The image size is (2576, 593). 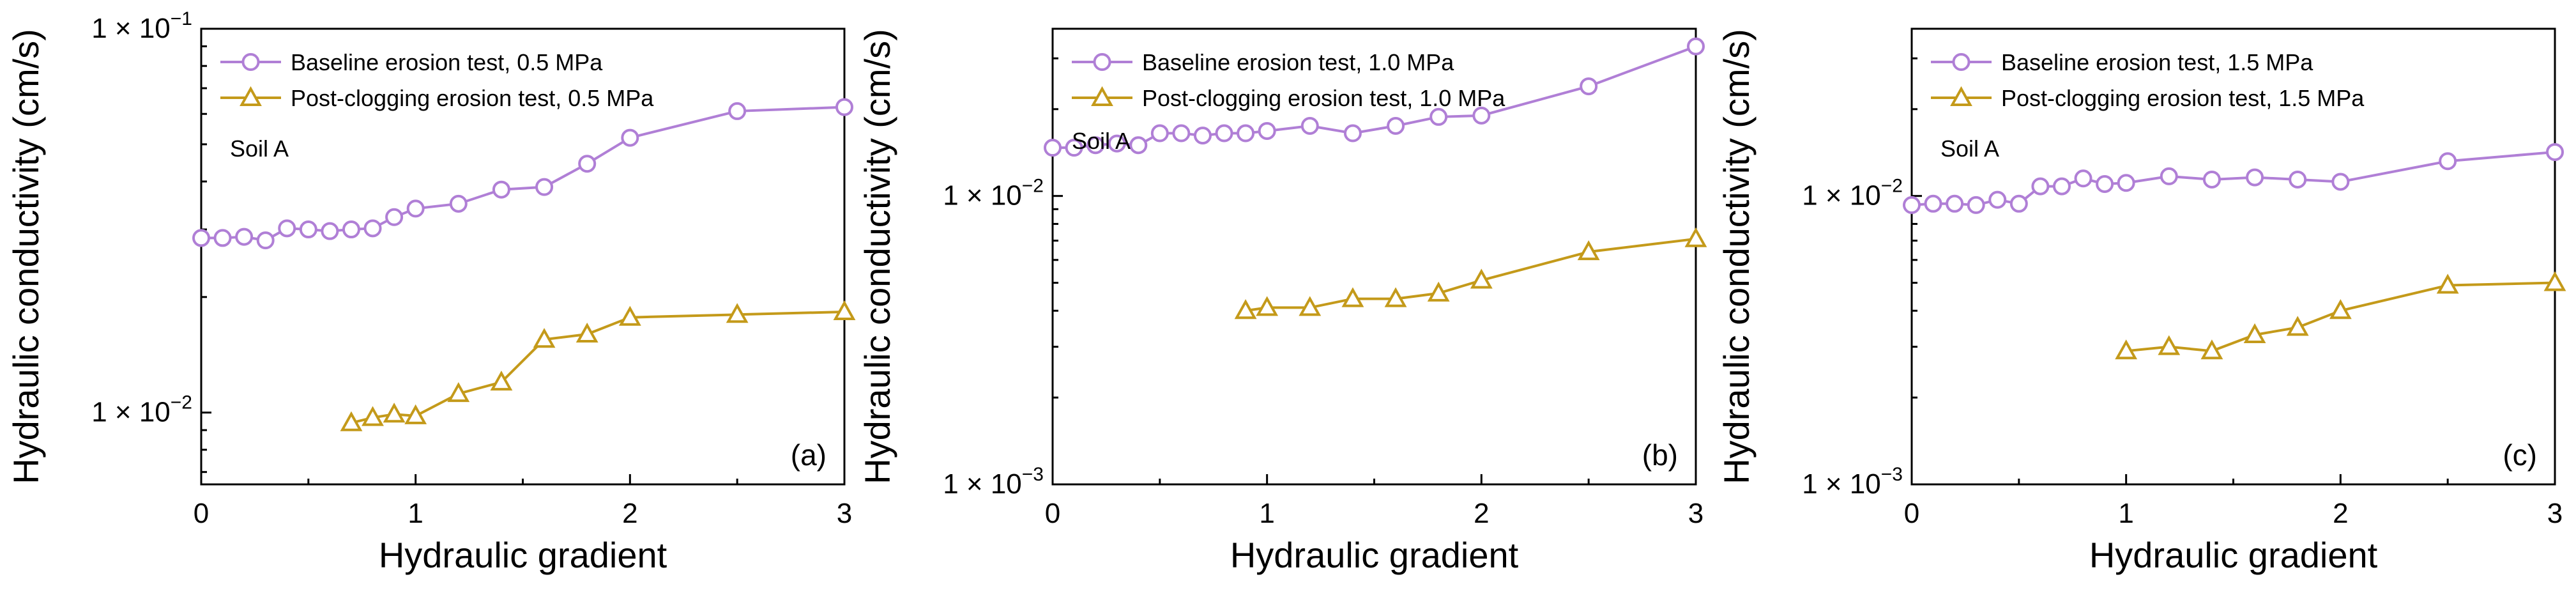 What do you see at coordinates (2183, 98) in the screenshot?
I see `legend-entry: Post-clogging erosion test, 1.5 MPa` at bounding box center [2183, 98].